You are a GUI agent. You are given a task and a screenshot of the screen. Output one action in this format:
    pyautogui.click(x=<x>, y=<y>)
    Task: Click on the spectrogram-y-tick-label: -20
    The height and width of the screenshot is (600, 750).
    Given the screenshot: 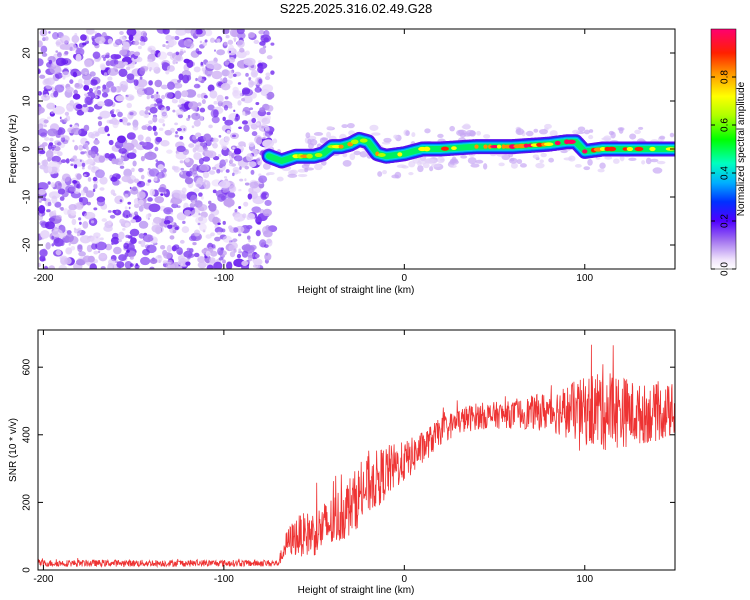 What is the action you would take?
    pyautogui.click(x=27, y=244)
    